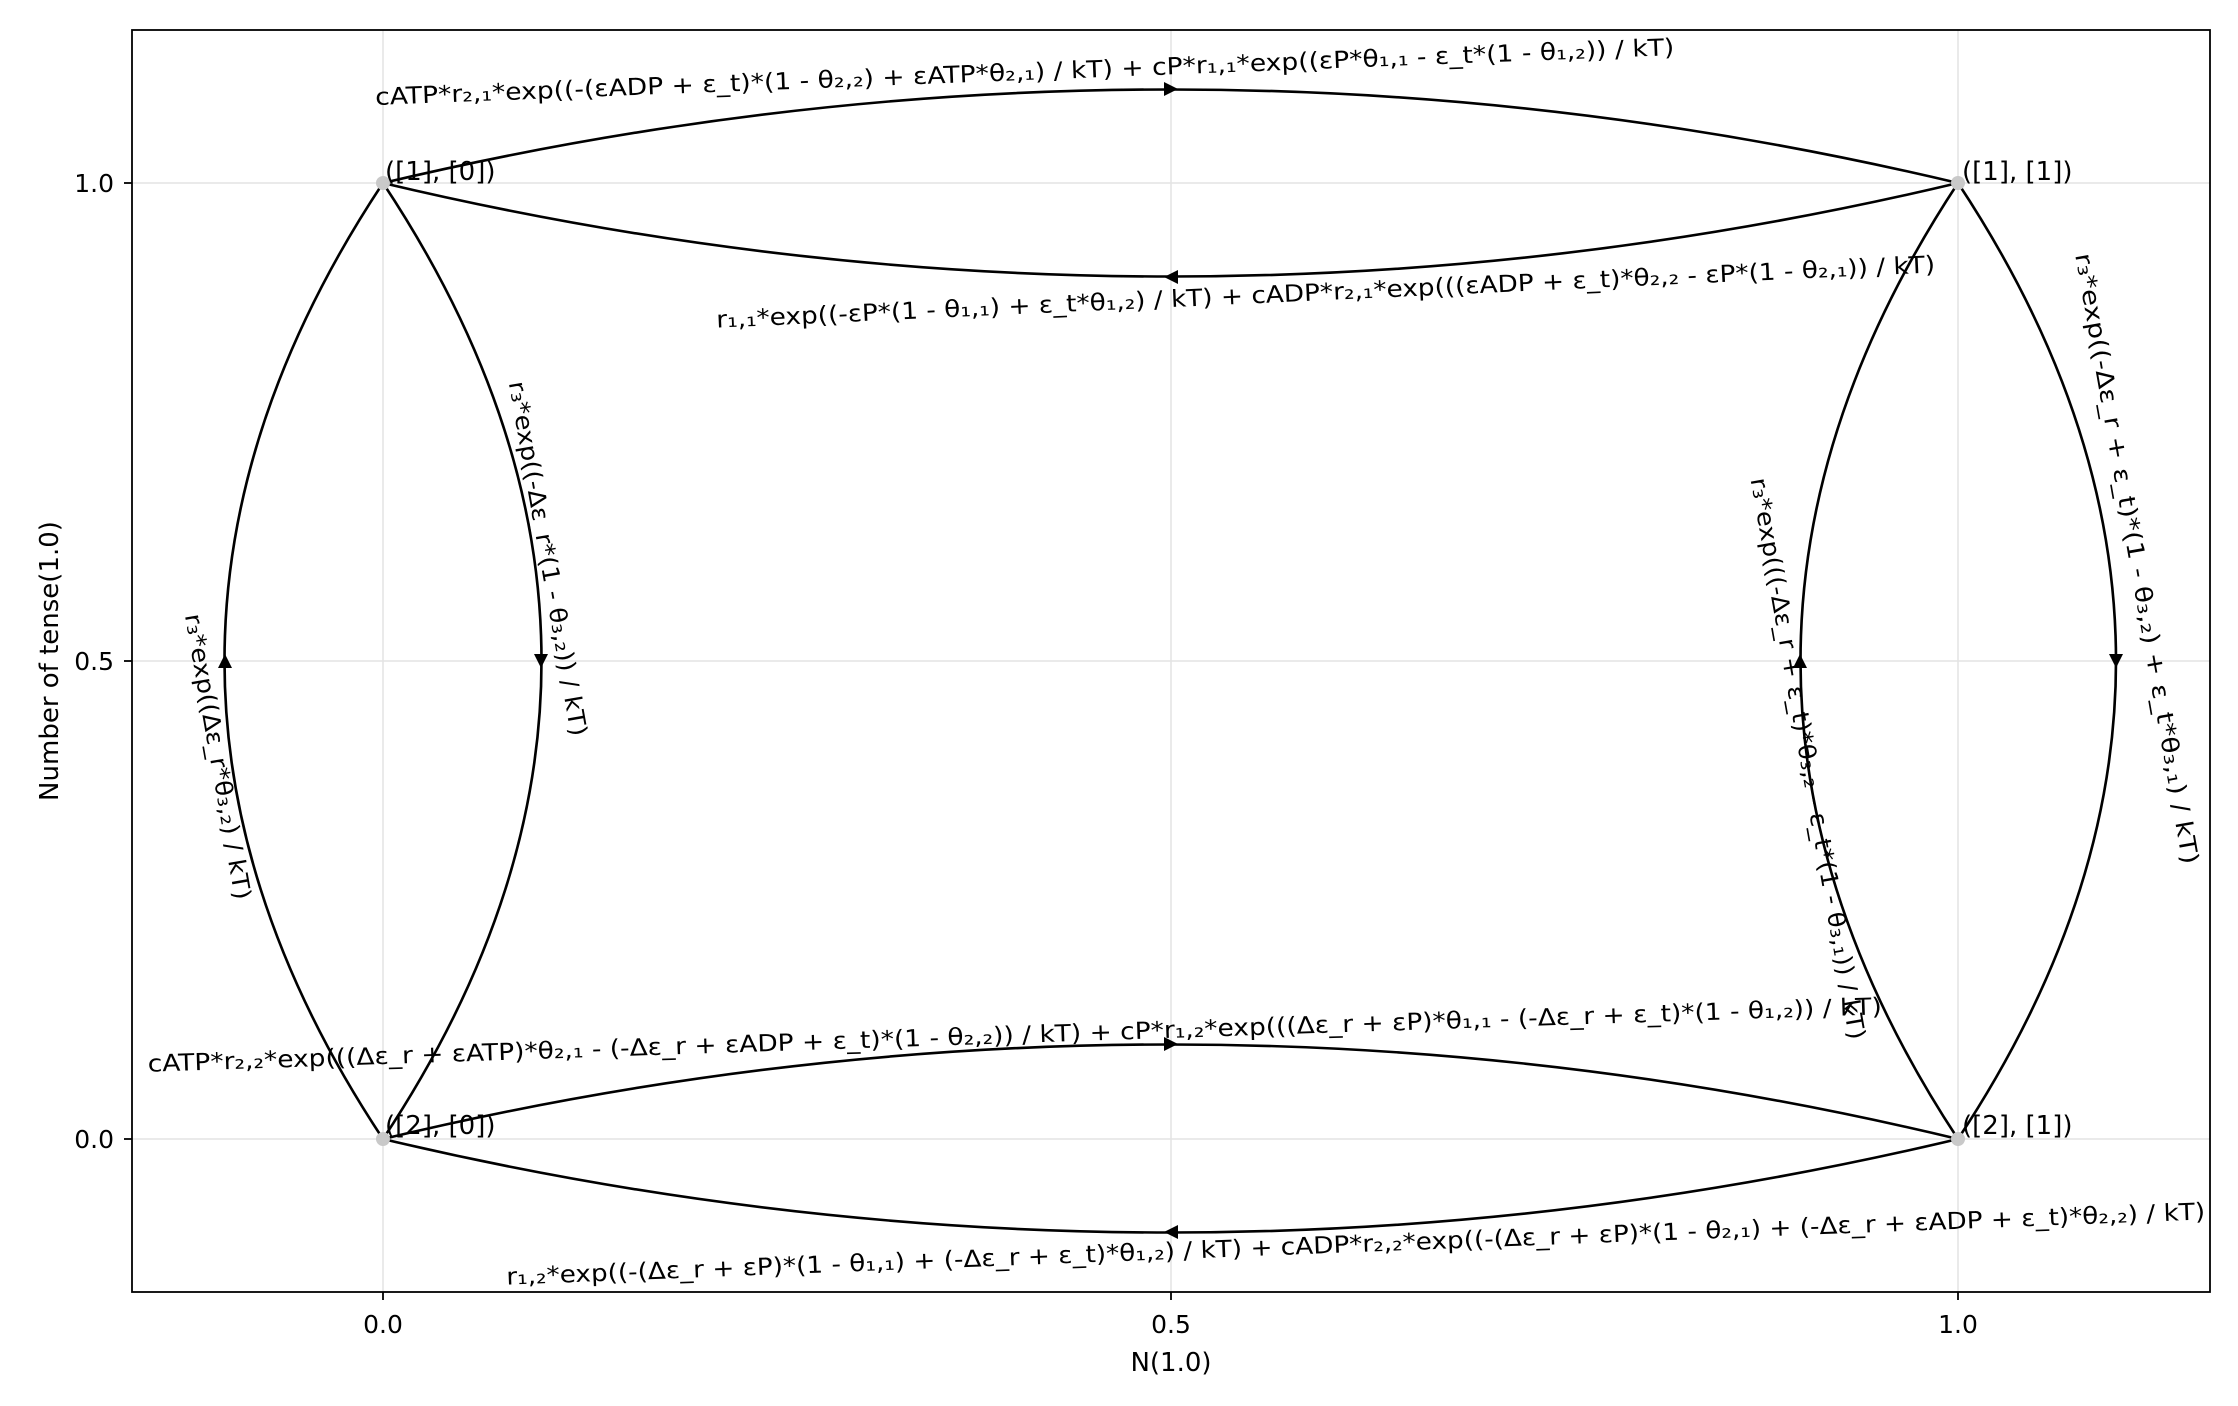  What do you see at coordinates (218, 756) in the screenshot?
I see `edge-label-left-up: r₃*exp((Δε_r*θ₃,₂) / kT)` at bounding box center [218, 756].